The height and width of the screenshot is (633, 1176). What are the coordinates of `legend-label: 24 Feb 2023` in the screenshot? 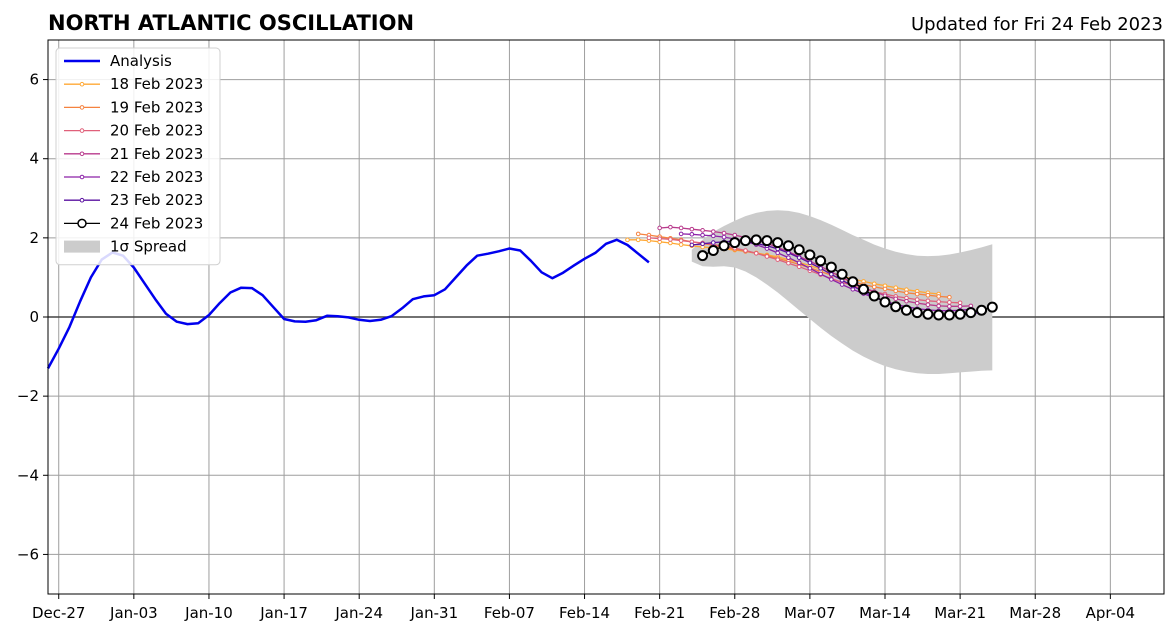 It's located at (156, 223).